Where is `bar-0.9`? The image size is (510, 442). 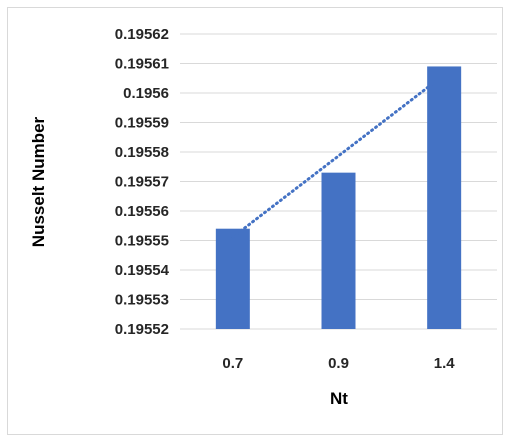
bar-0.9 is located at coordinates (338, 250).